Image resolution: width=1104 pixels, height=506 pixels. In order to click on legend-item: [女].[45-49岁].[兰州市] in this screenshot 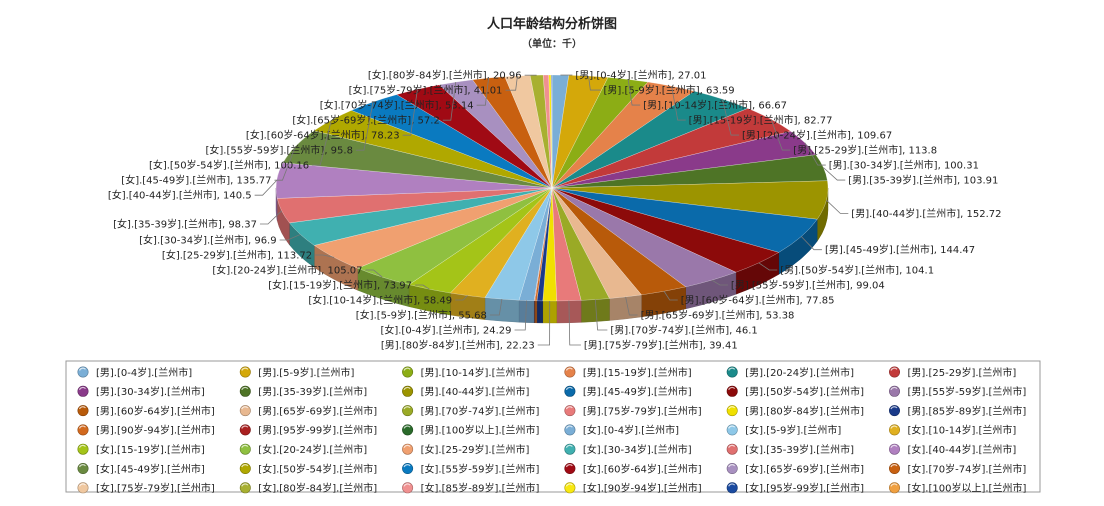, I will do `click(141, 468)`.